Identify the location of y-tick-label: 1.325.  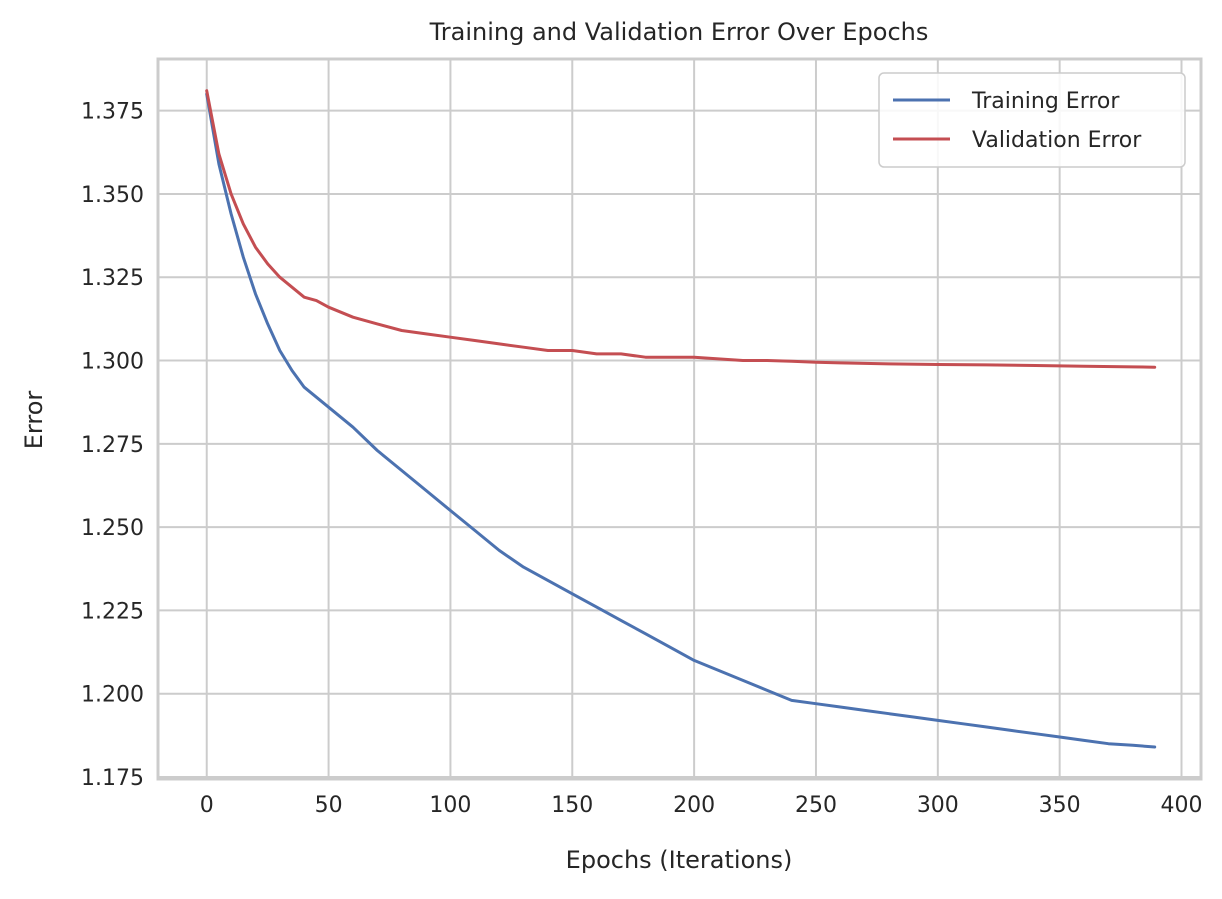
(112, 278).